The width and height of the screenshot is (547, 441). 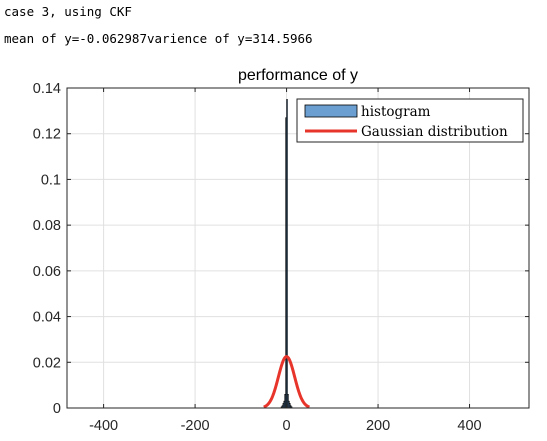 What do you see at coordinates (47, 226) in the screenshot?
I see `y-tick-label: 0.08` at bounding box center [47, 226].